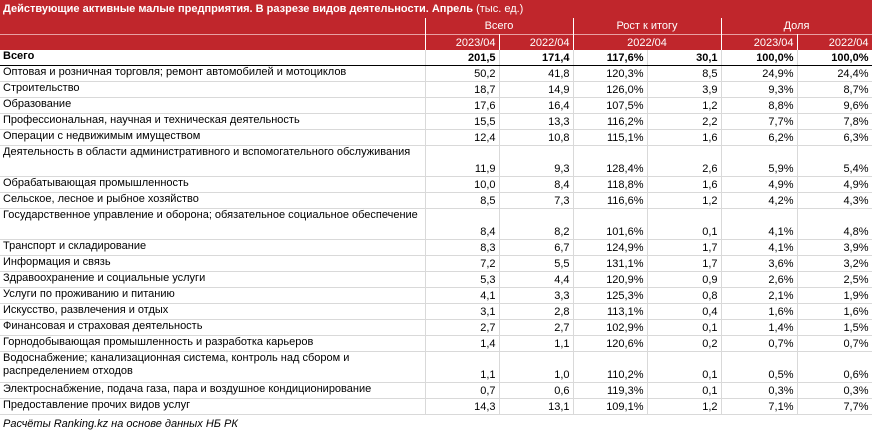 The image size is (872, 435). I want to click on cell-value: 14,3, so click(462, 406).